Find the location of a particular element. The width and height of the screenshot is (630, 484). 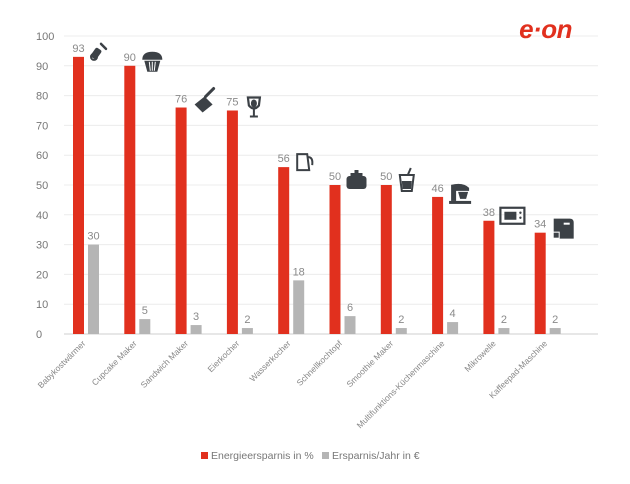

data-label: 6 is located at coordinates (350, 308).